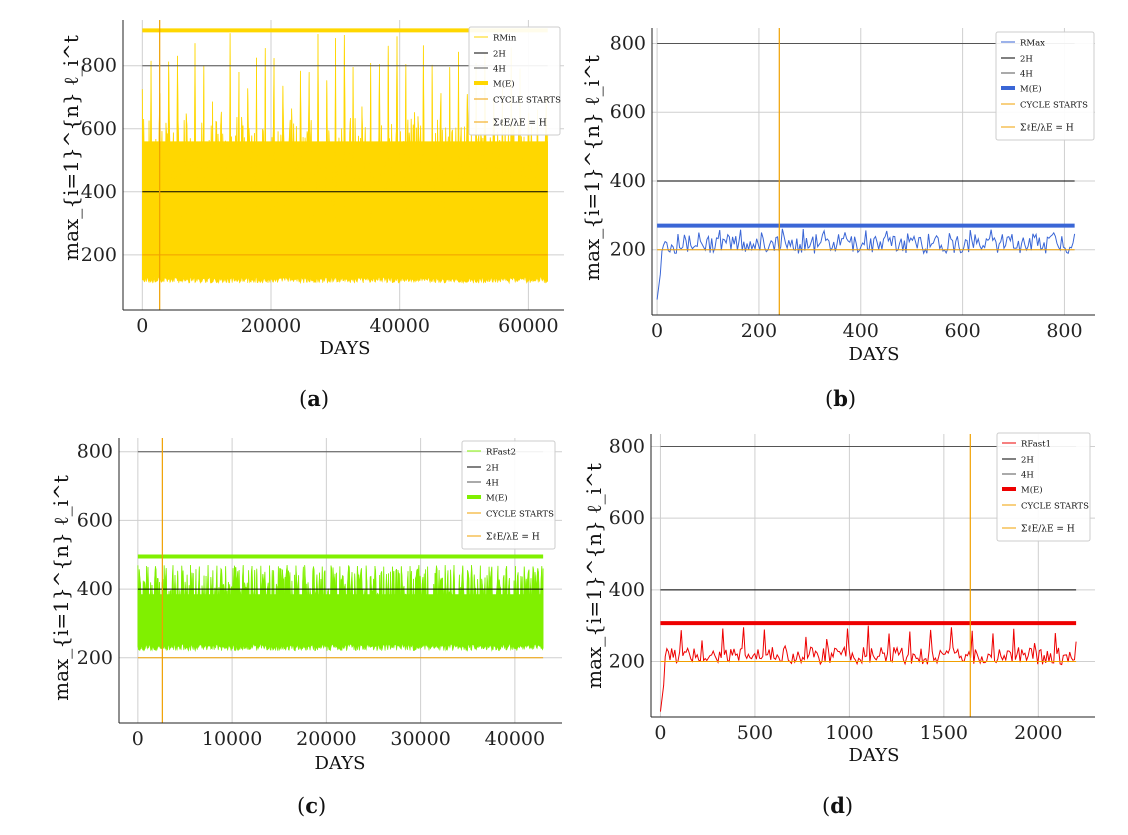 This screenshot has height=835, width=1128. What do you see at coordinates (1064, 331) in the screenshot?
I see `chart-b-xtick-4: 800` at bounding box center [1064, 331].